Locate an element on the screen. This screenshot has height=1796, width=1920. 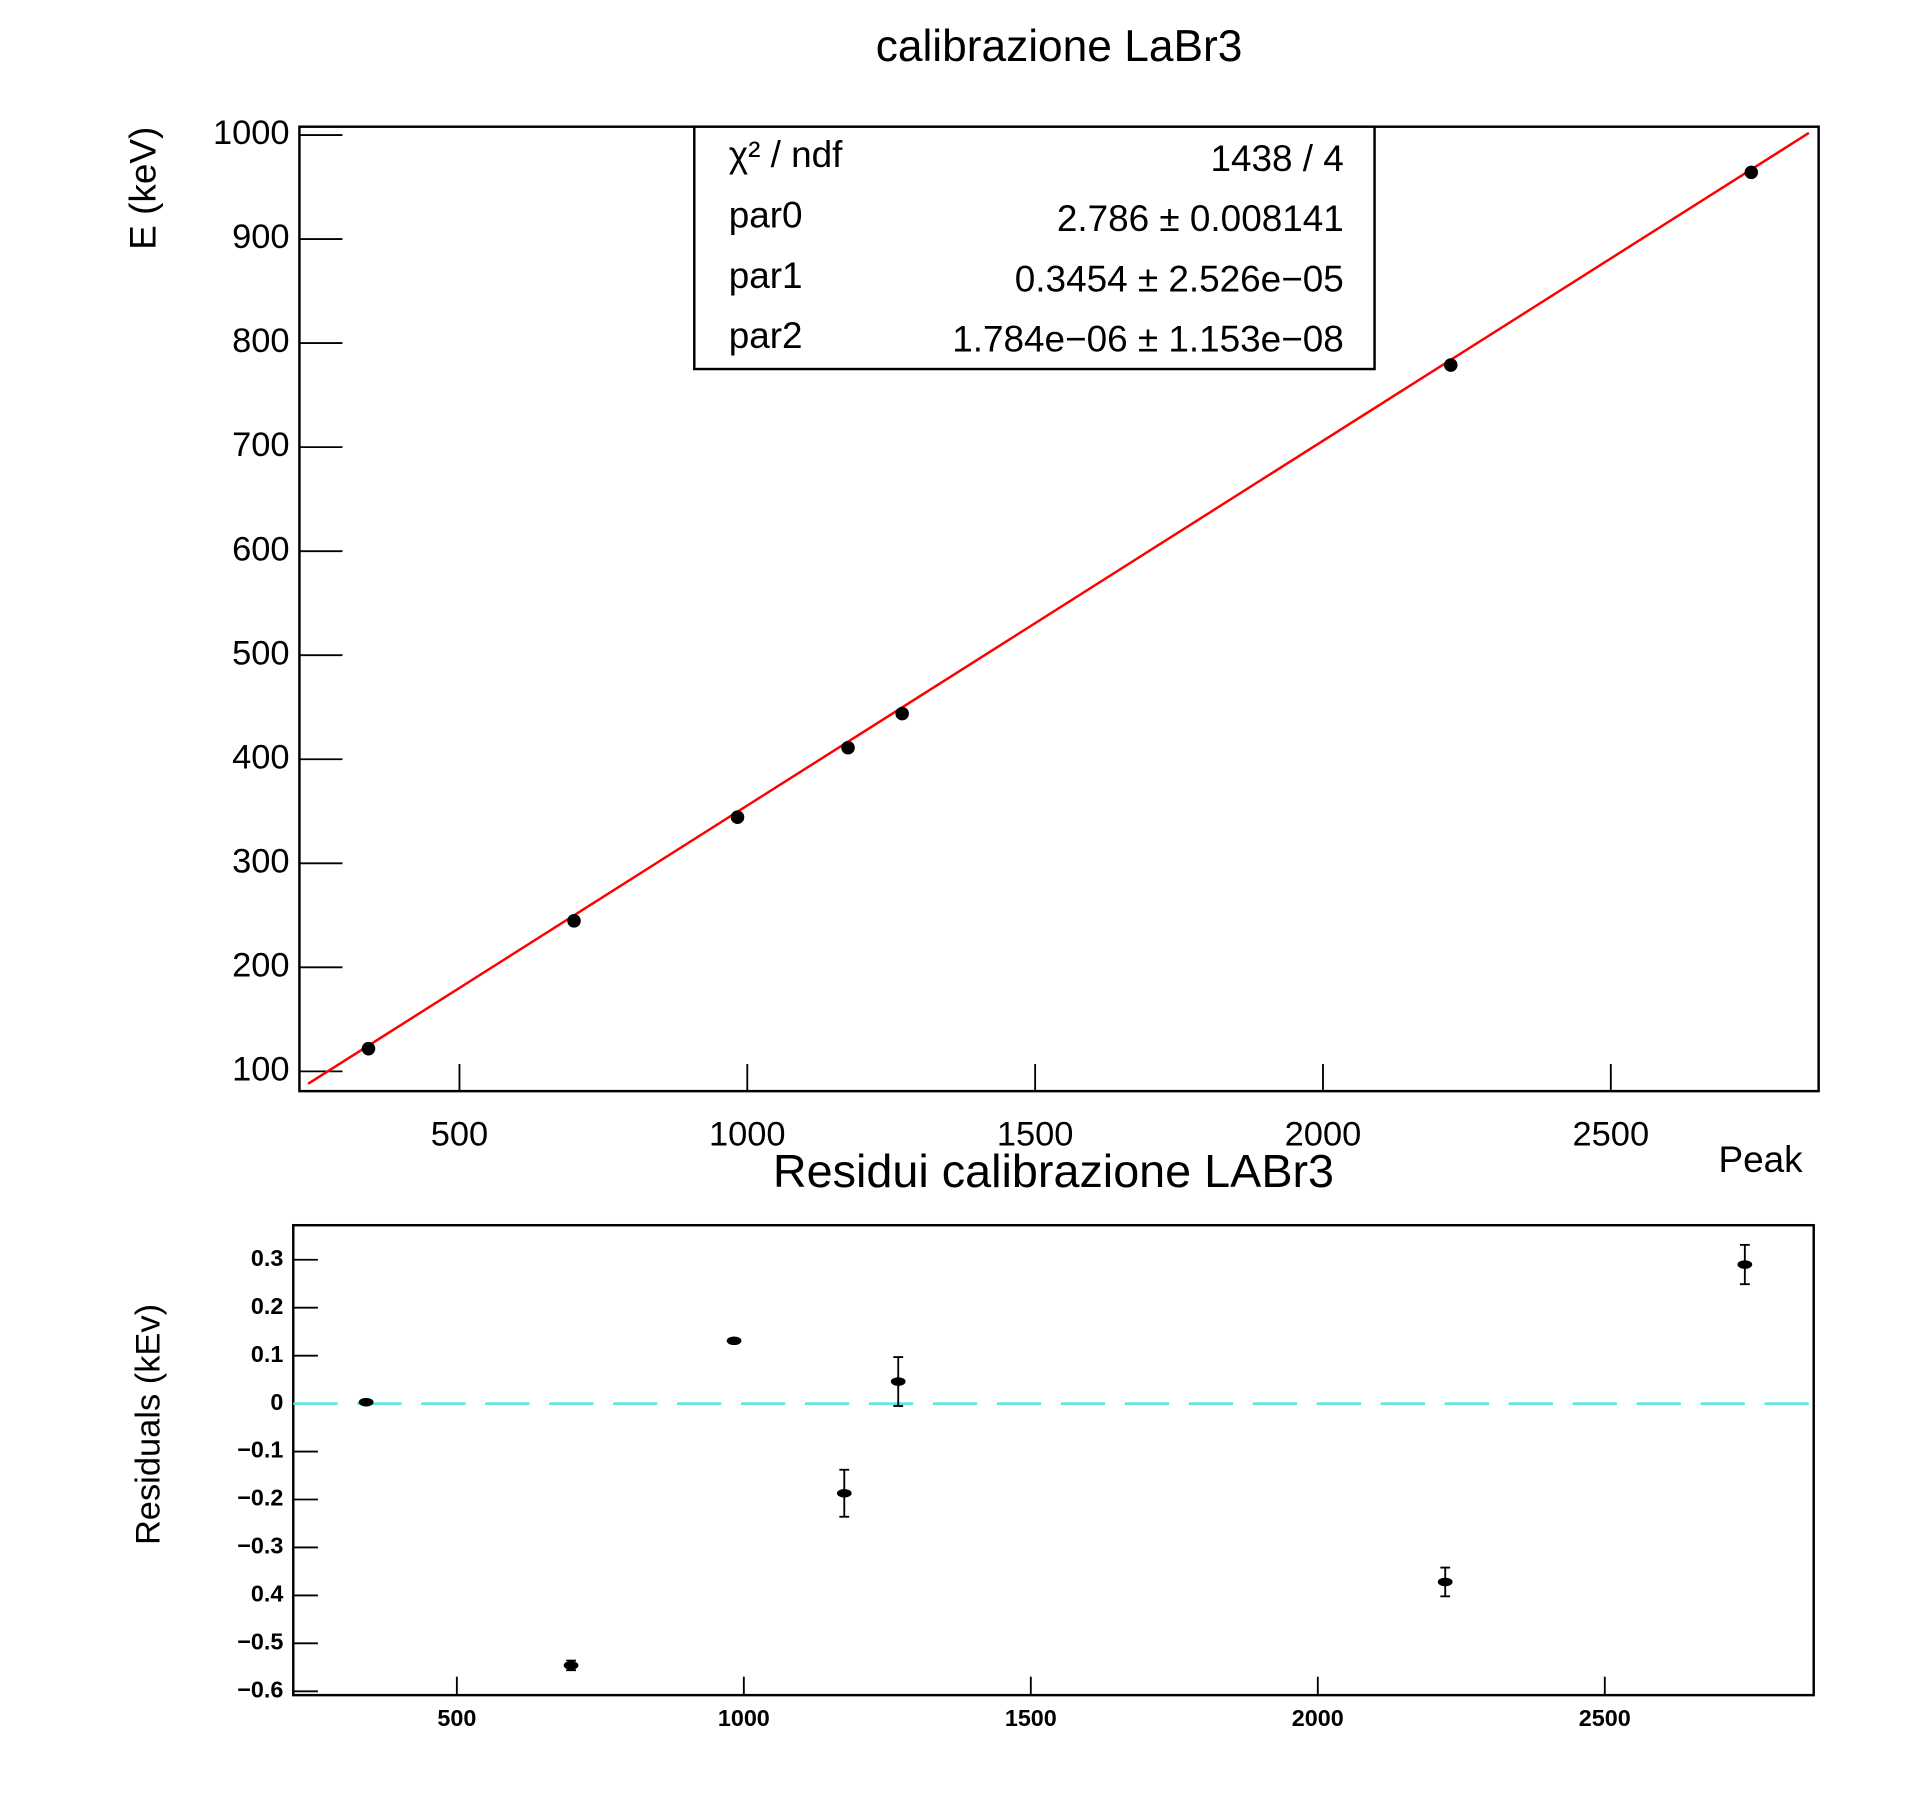
stats-label: par0 is located at coordinates (766, 214).